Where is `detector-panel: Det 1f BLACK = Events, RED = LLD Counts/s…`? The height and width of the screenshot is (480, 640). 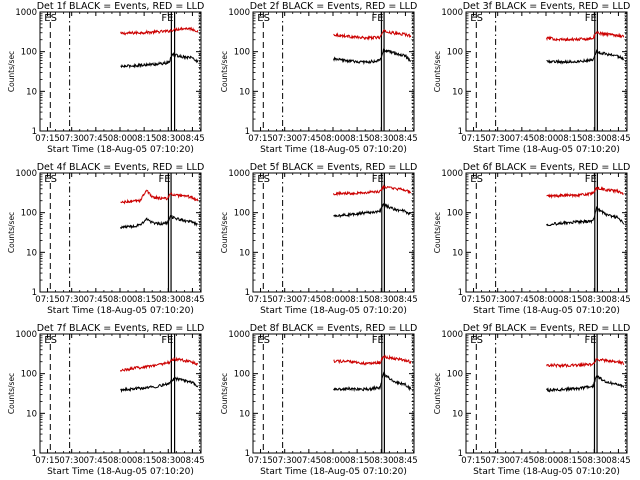
detector-panel: Det 1f BLACK = Events, RED = LLD Counts/s… is located at coordinates (106, 78).